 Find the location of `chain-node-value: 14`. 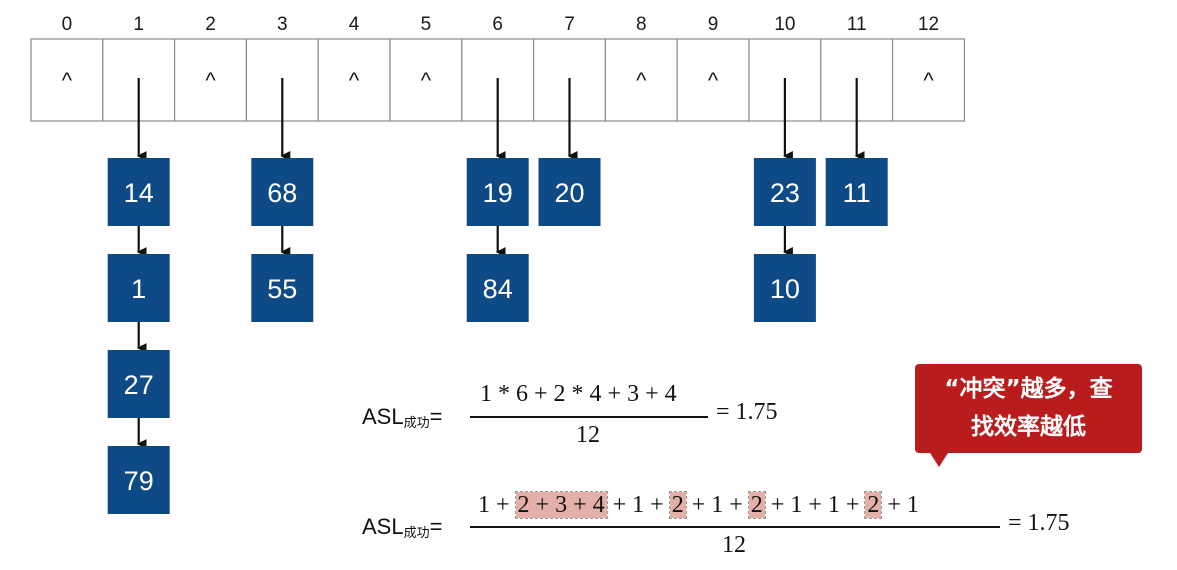

chain-node-value: 14 is located at coordinates (139, 193).